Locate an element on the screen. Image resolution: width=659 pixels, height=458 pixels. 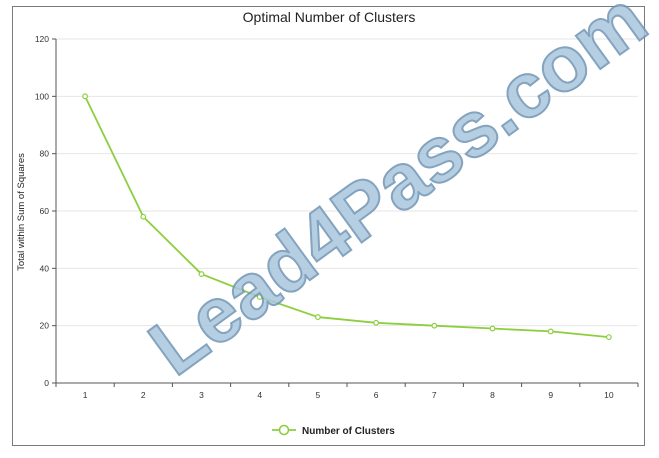
y-tick-label: 120 is located at coordinates (42, 39).